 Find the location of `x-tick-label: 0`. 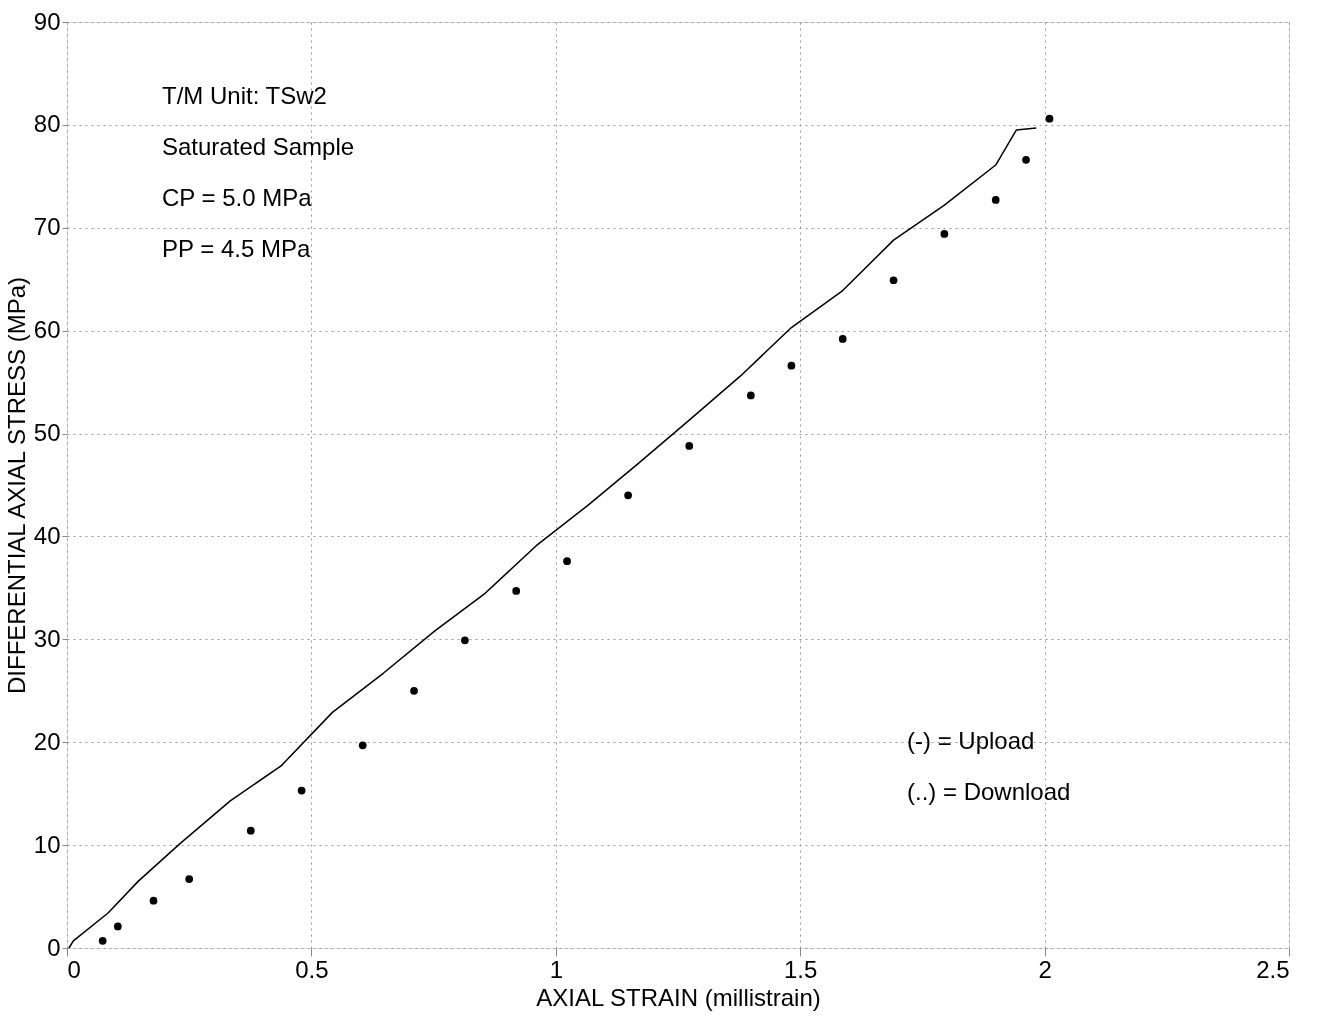

x-tick-label: 0 is located at coordinates (74, 969).